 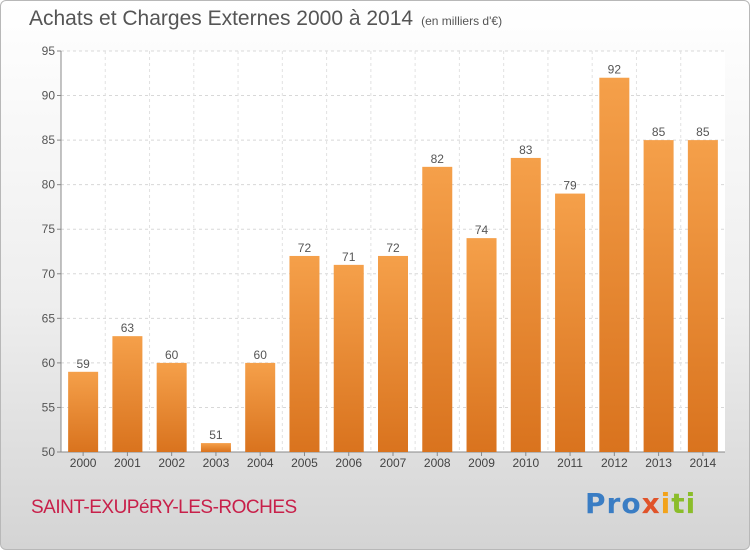 What do you see at coordinates (304, 353) in the screenshot?
I see `bar-2005` at bounding box center [304, 353].